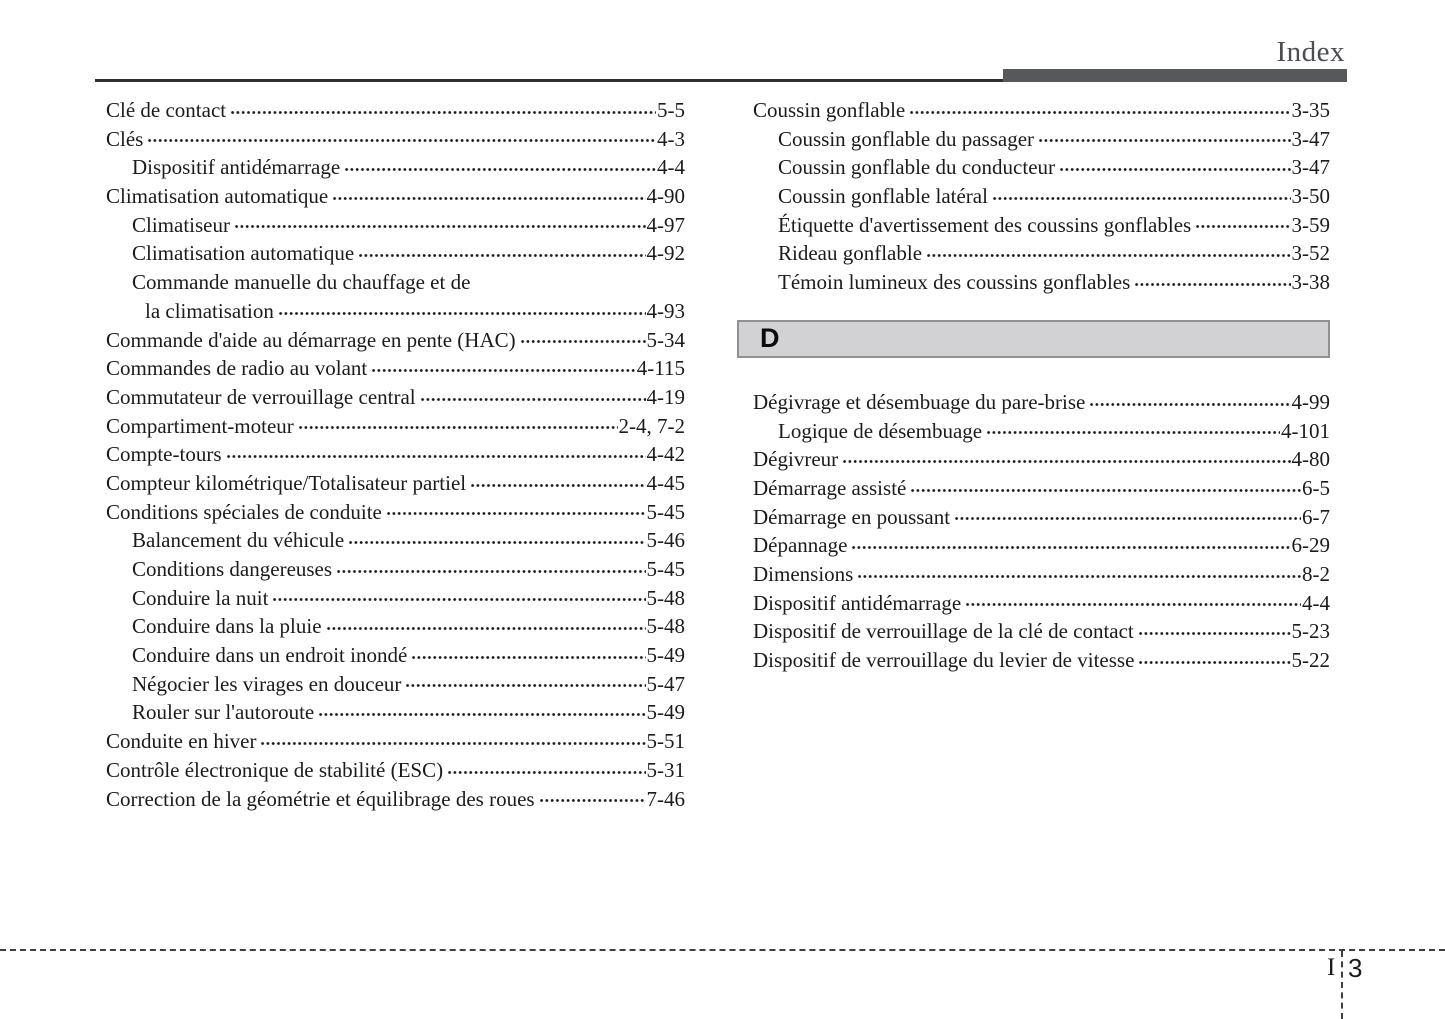 The height and width of the screenshot is (1019, 1445). I want to click on entry-label: Coussin gonflable du conducteur, so click(917, 167).